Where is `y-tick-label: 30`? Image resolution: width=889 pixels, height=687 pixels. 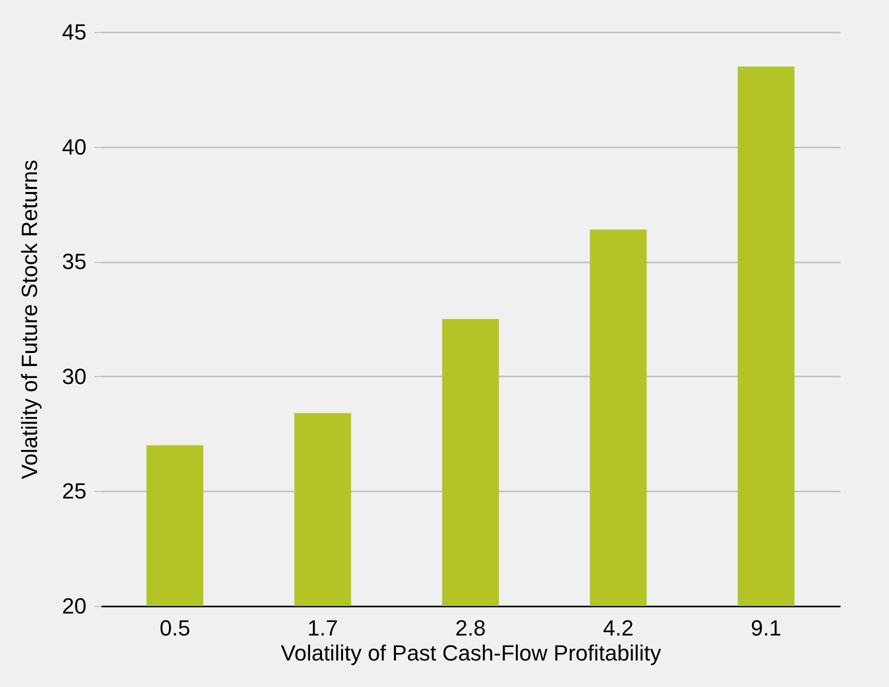
y-tick-label: 30 is located at coordinates (74, 376).